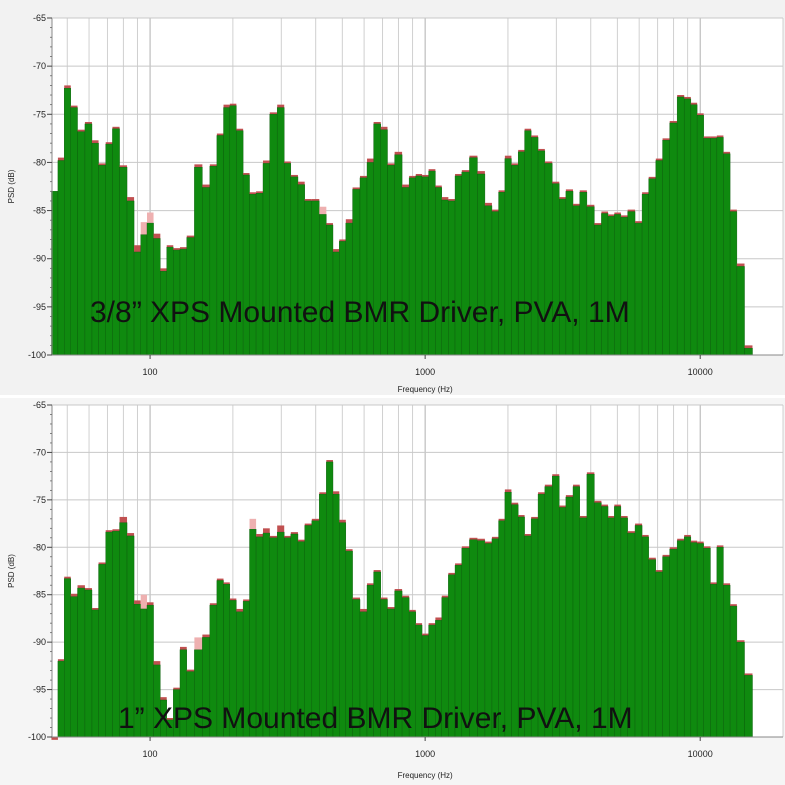 The width and height of the screenshot is (785, 785). What do you see at coordinates (11, 186) in the screenshot?
I see `y-axis-title: PSD (dB)` at bounding box center [11, 186].